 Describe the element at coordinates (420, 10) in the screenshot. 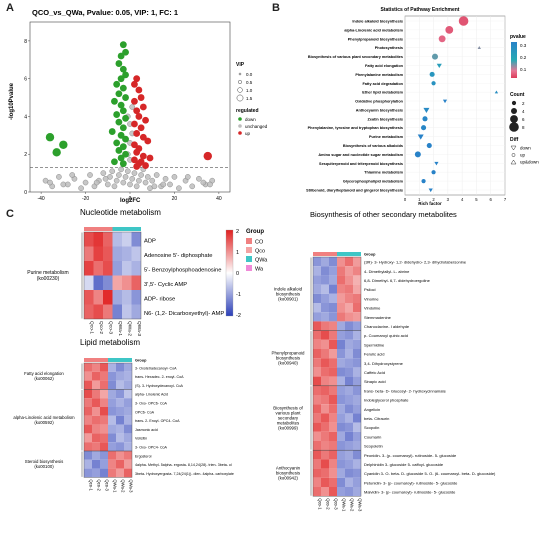

I see `enrichment-title: Statistics of Pathway Enrichment` at that location.